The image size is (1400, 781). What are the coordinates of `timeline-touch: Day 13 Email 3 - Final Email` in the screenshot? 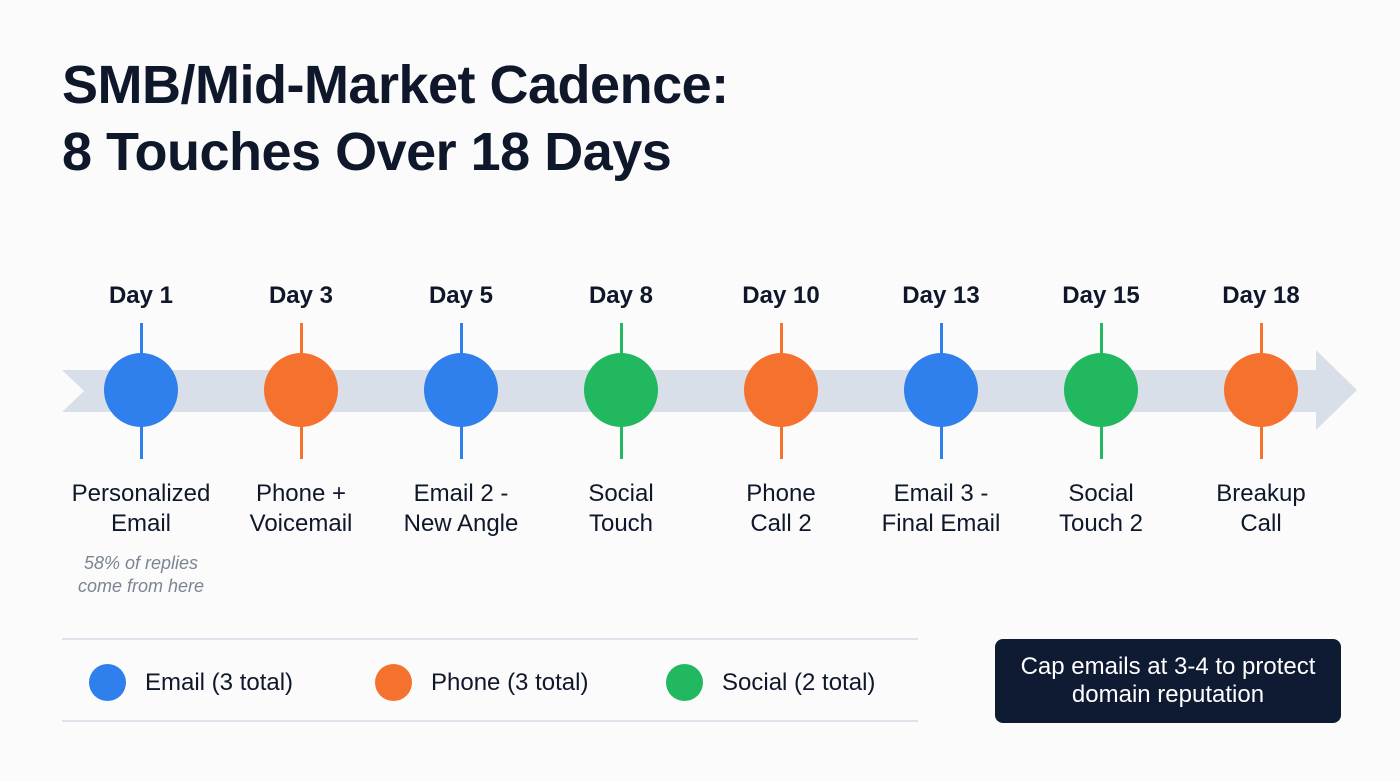 It's located at (941, 300).